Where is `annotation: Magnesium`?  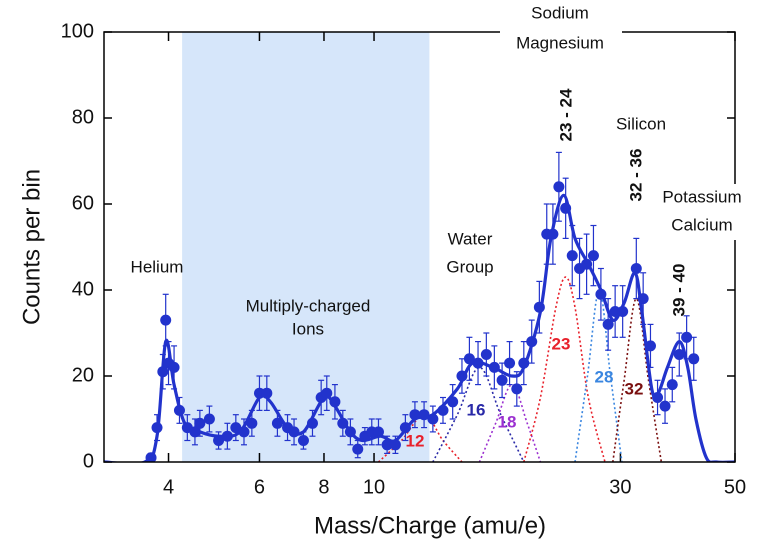
annotation: Magnesium is located at coordinates (560, 42).